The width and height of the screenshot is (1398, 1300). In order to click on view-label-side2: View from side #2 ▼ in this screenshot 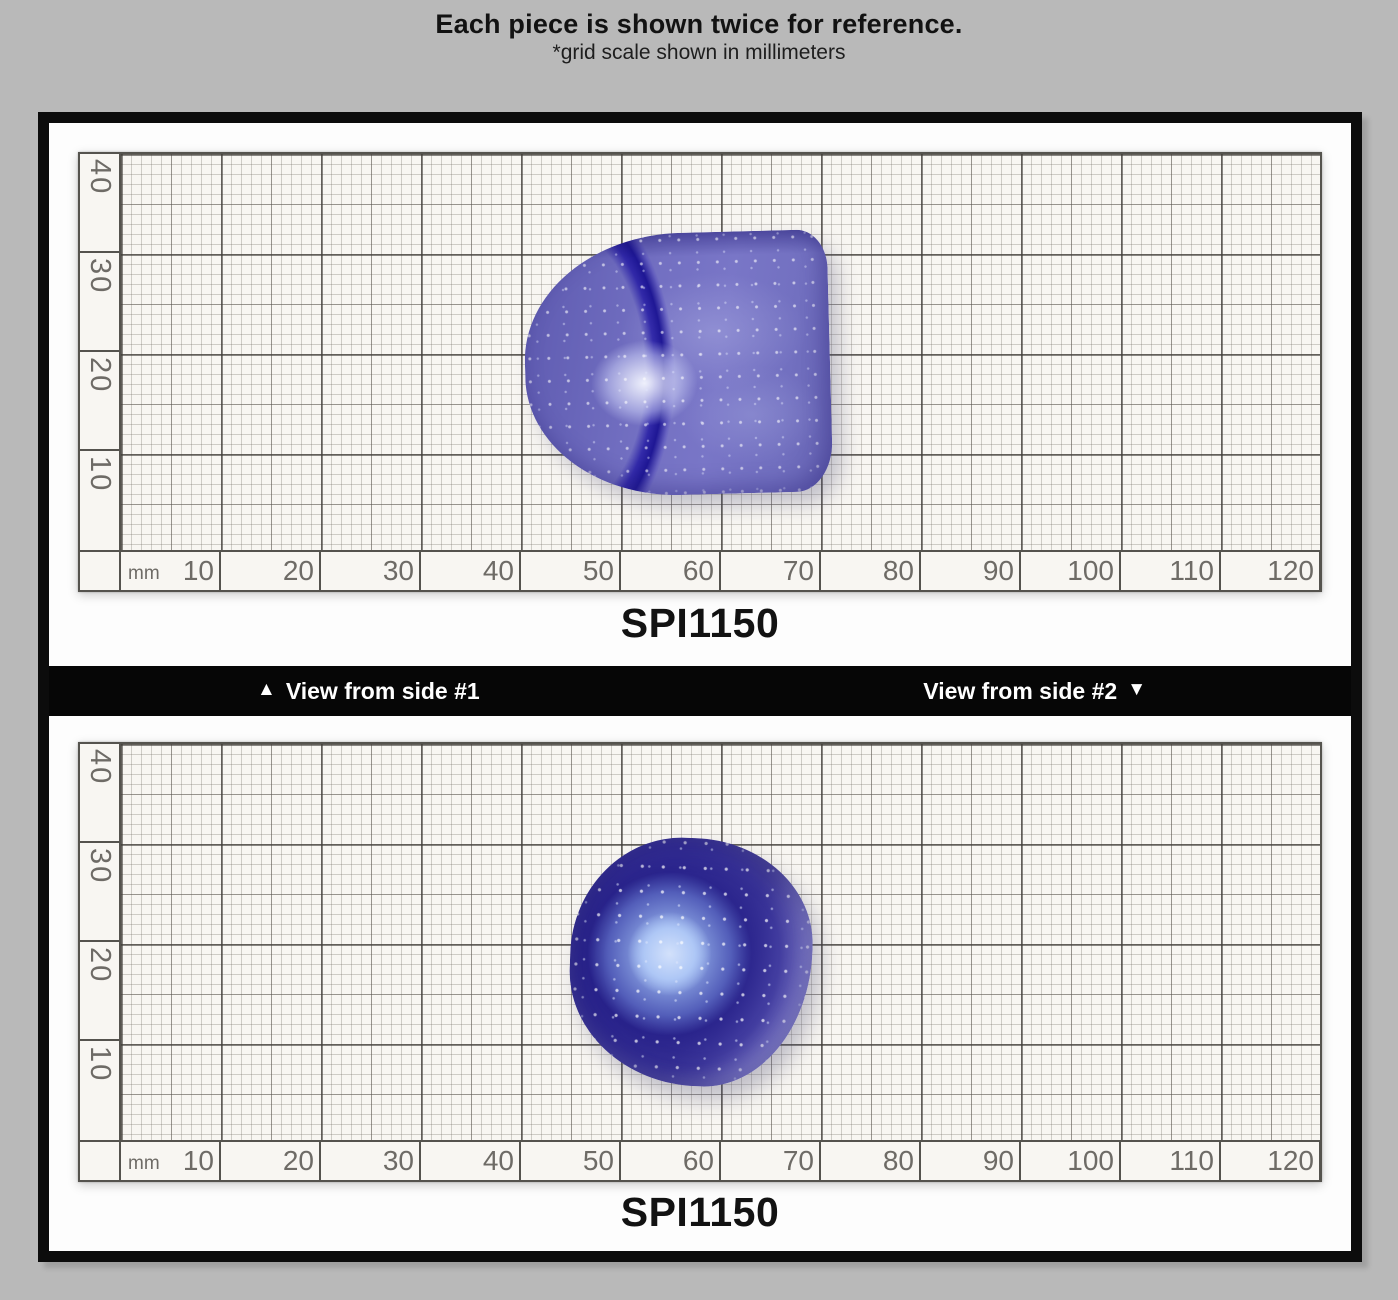, I will do `click(1034, 691)`.